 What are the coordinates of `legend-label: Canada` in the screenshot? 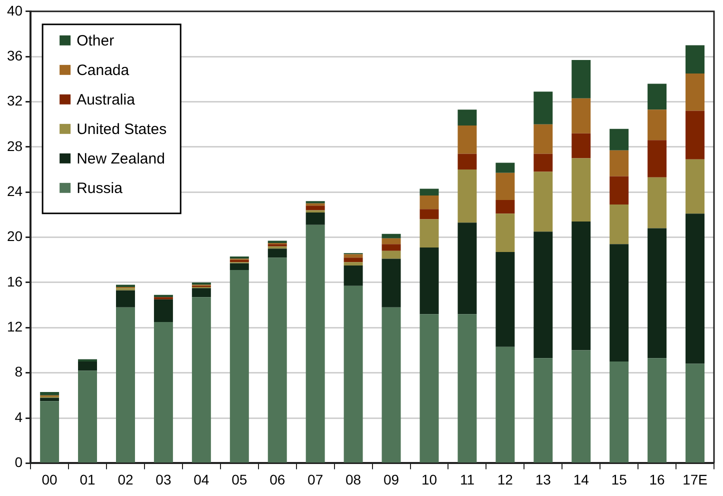 It's located at (103, 71).